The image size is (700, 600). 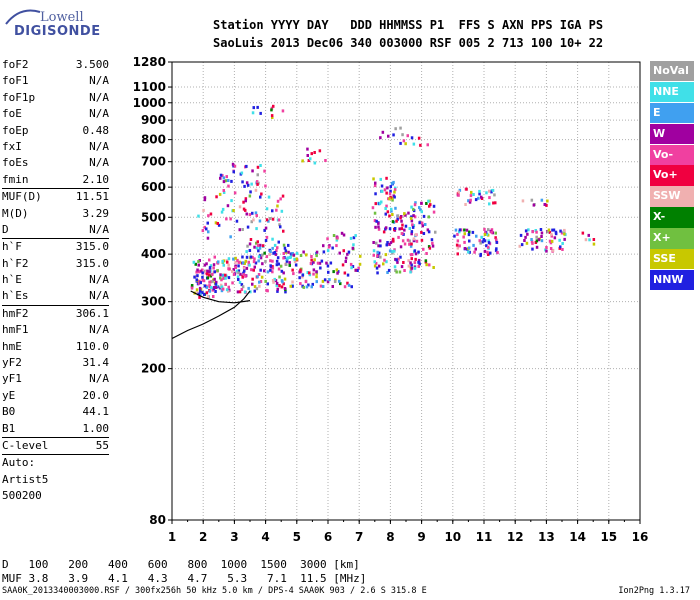 What do you see at coordinates (55, 429) in the screenshot?
I see `param-row: B1 1.00` at bounding box center [55, 429].